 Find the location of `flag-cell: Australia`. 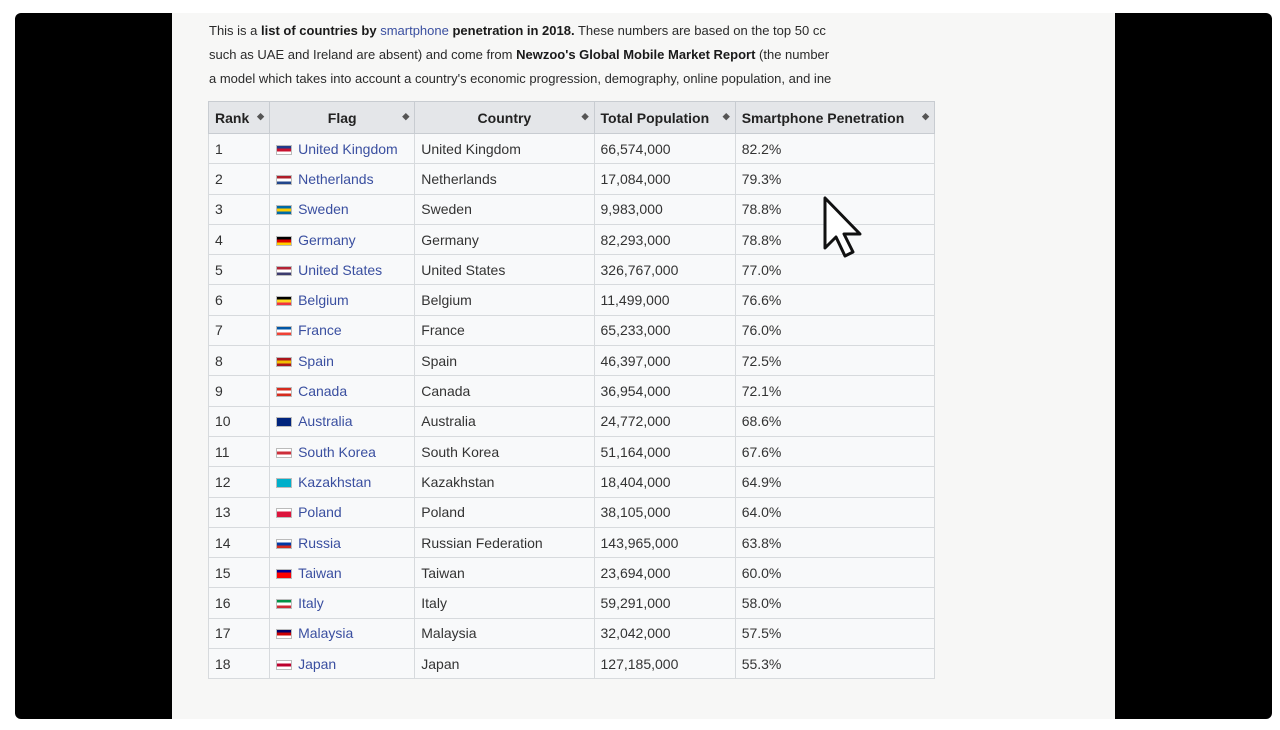

flag-cell: Australia is located at coordinates (342, 421).